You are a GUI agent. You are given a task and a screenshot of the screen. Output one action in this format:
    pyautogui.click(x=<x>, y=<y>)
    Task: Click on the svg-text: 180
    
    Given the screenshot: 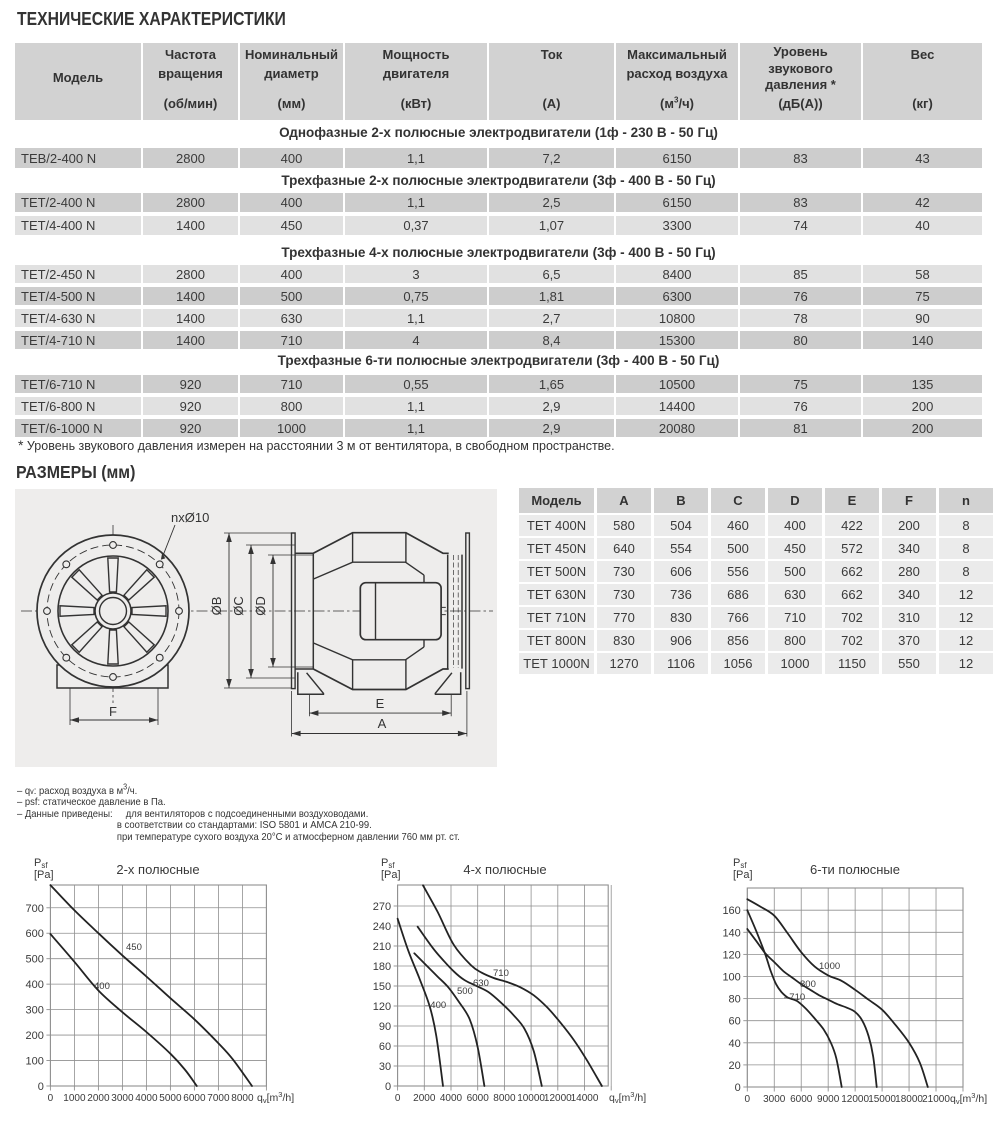 What is the action you would take?
    pyautogui.click(x=382, y=967)
    